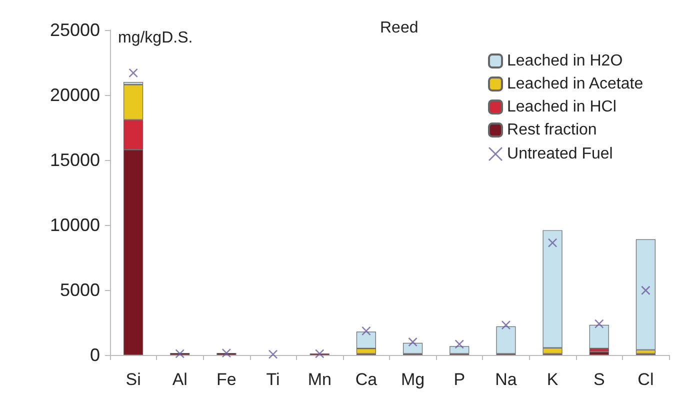 This screenshot has width=679, height=402. Describe the element at coordinates (575, 84) in the screenshot. I see `legend-label: Leached in Acetate` at that location.